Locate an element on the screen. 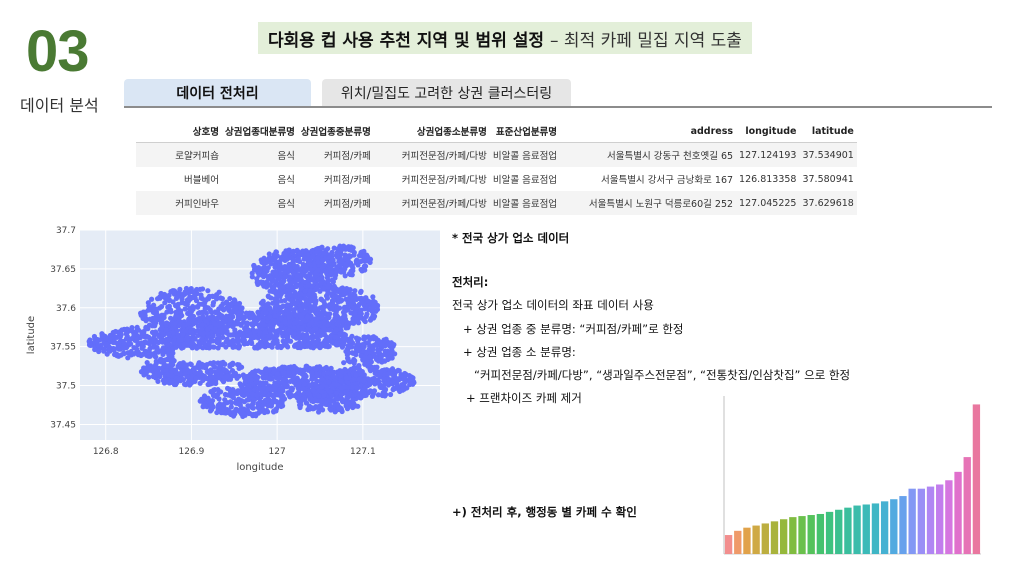  cell: 커피전문점/카페/다방 is located at coordinates (431, 154).